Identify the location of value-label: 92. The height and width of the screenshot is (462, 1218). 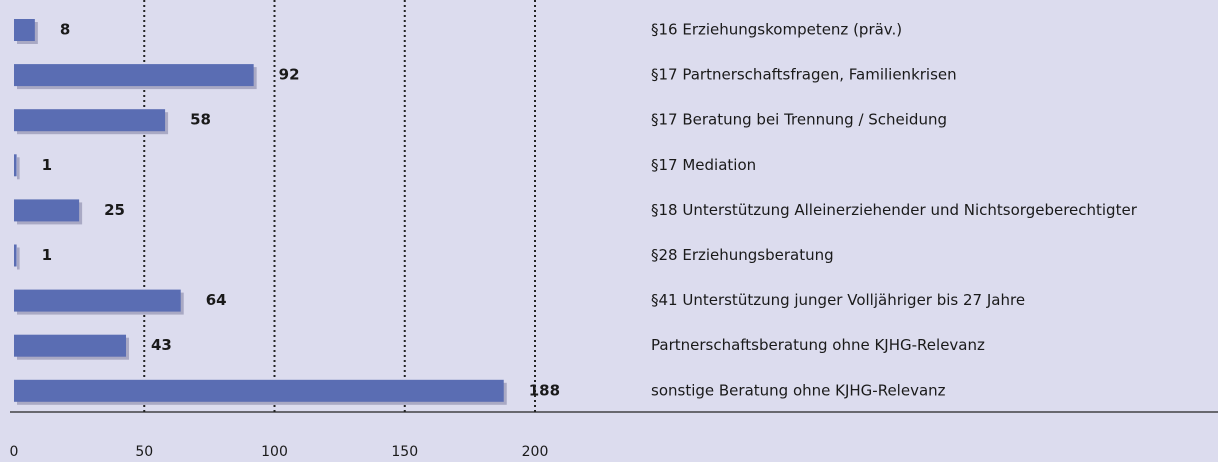
(289, 75).